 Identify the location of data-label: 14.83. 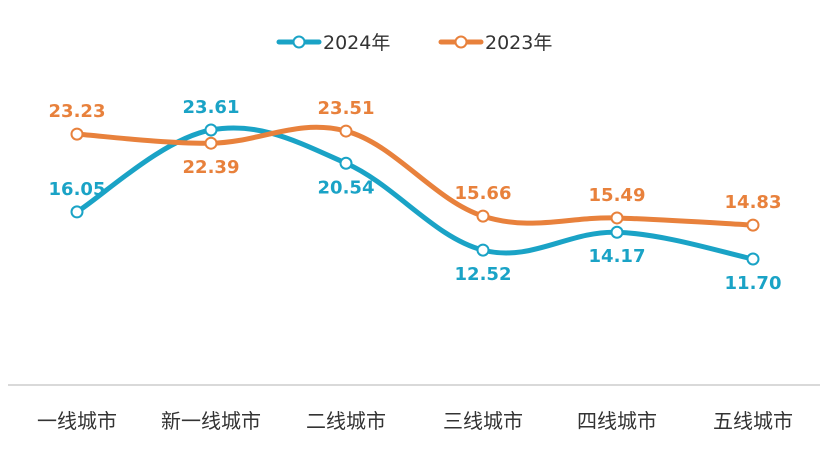
(753, 202).